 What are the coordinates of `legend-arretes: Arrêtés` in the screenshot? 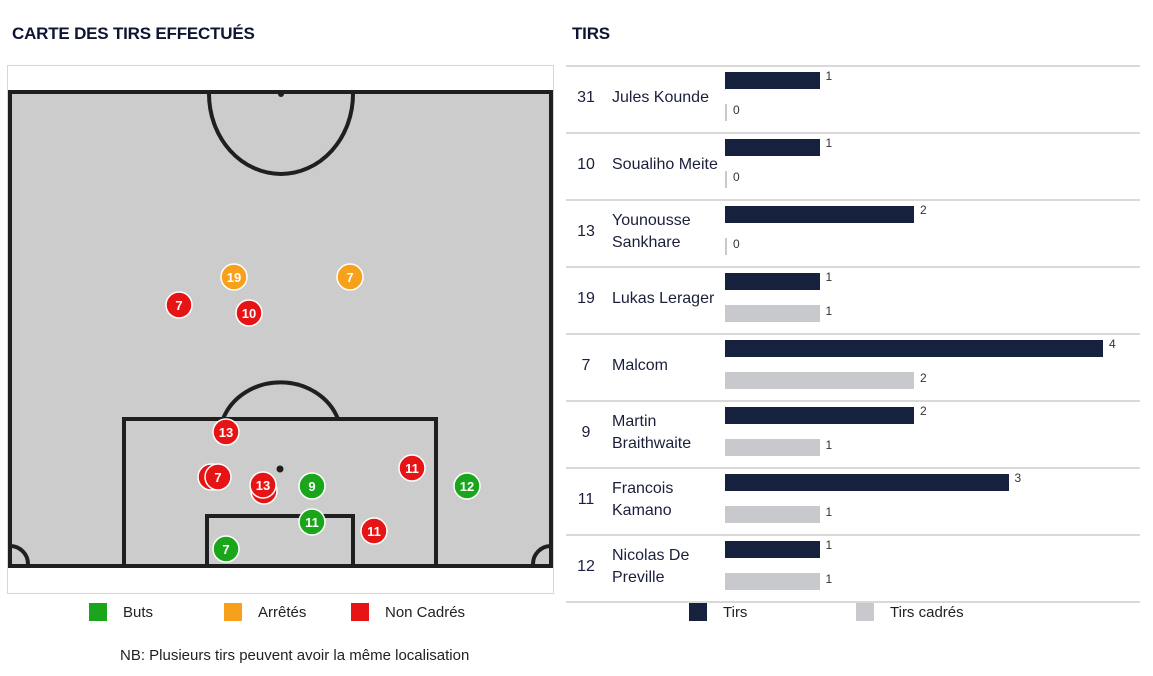 It's located at (265, 612).